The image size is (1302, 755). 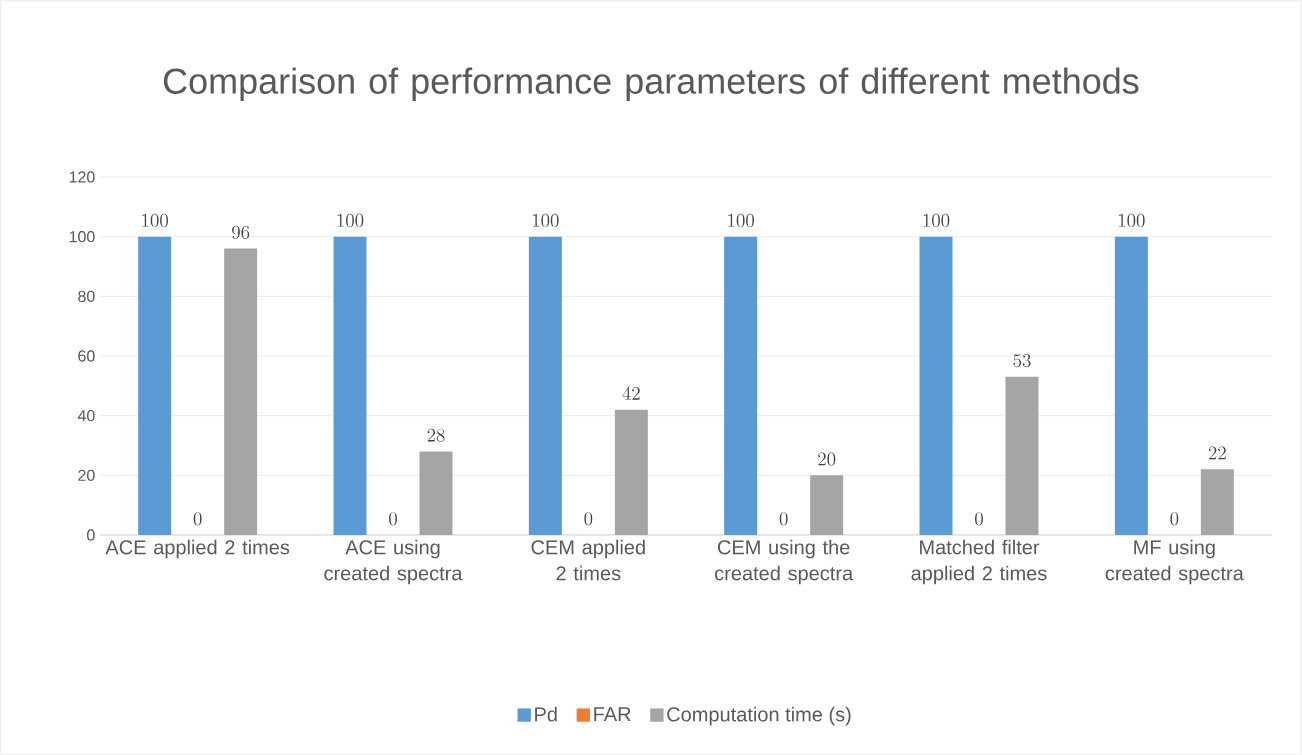 What do you see at coordinates (436, 435) in the screenshot?
I see `data-label: 28` at bounding box center [436, 435].